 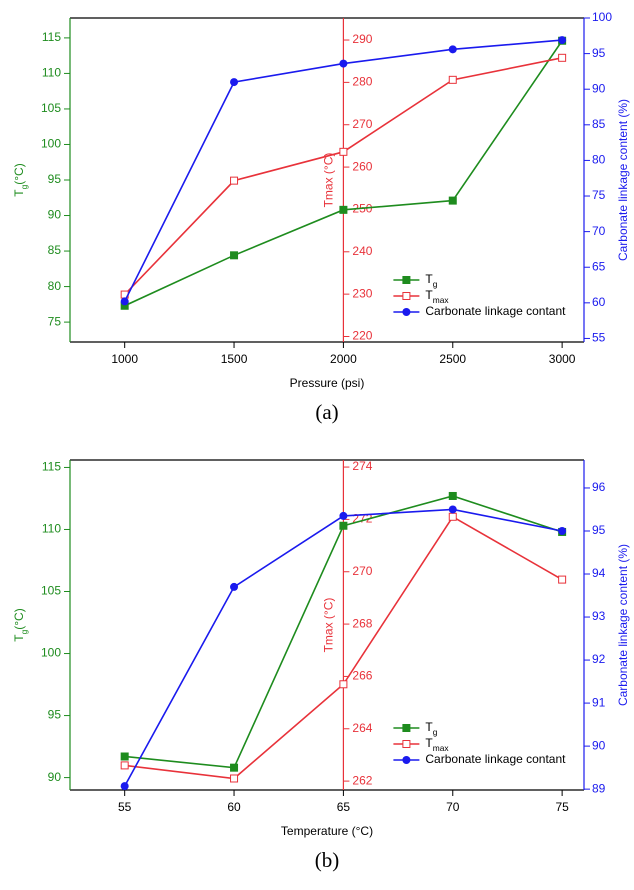 What do you see at coordinates (362, 166) in the screenshot?
I see `y2-tick-label: 260` at bounding box center [362, 166].